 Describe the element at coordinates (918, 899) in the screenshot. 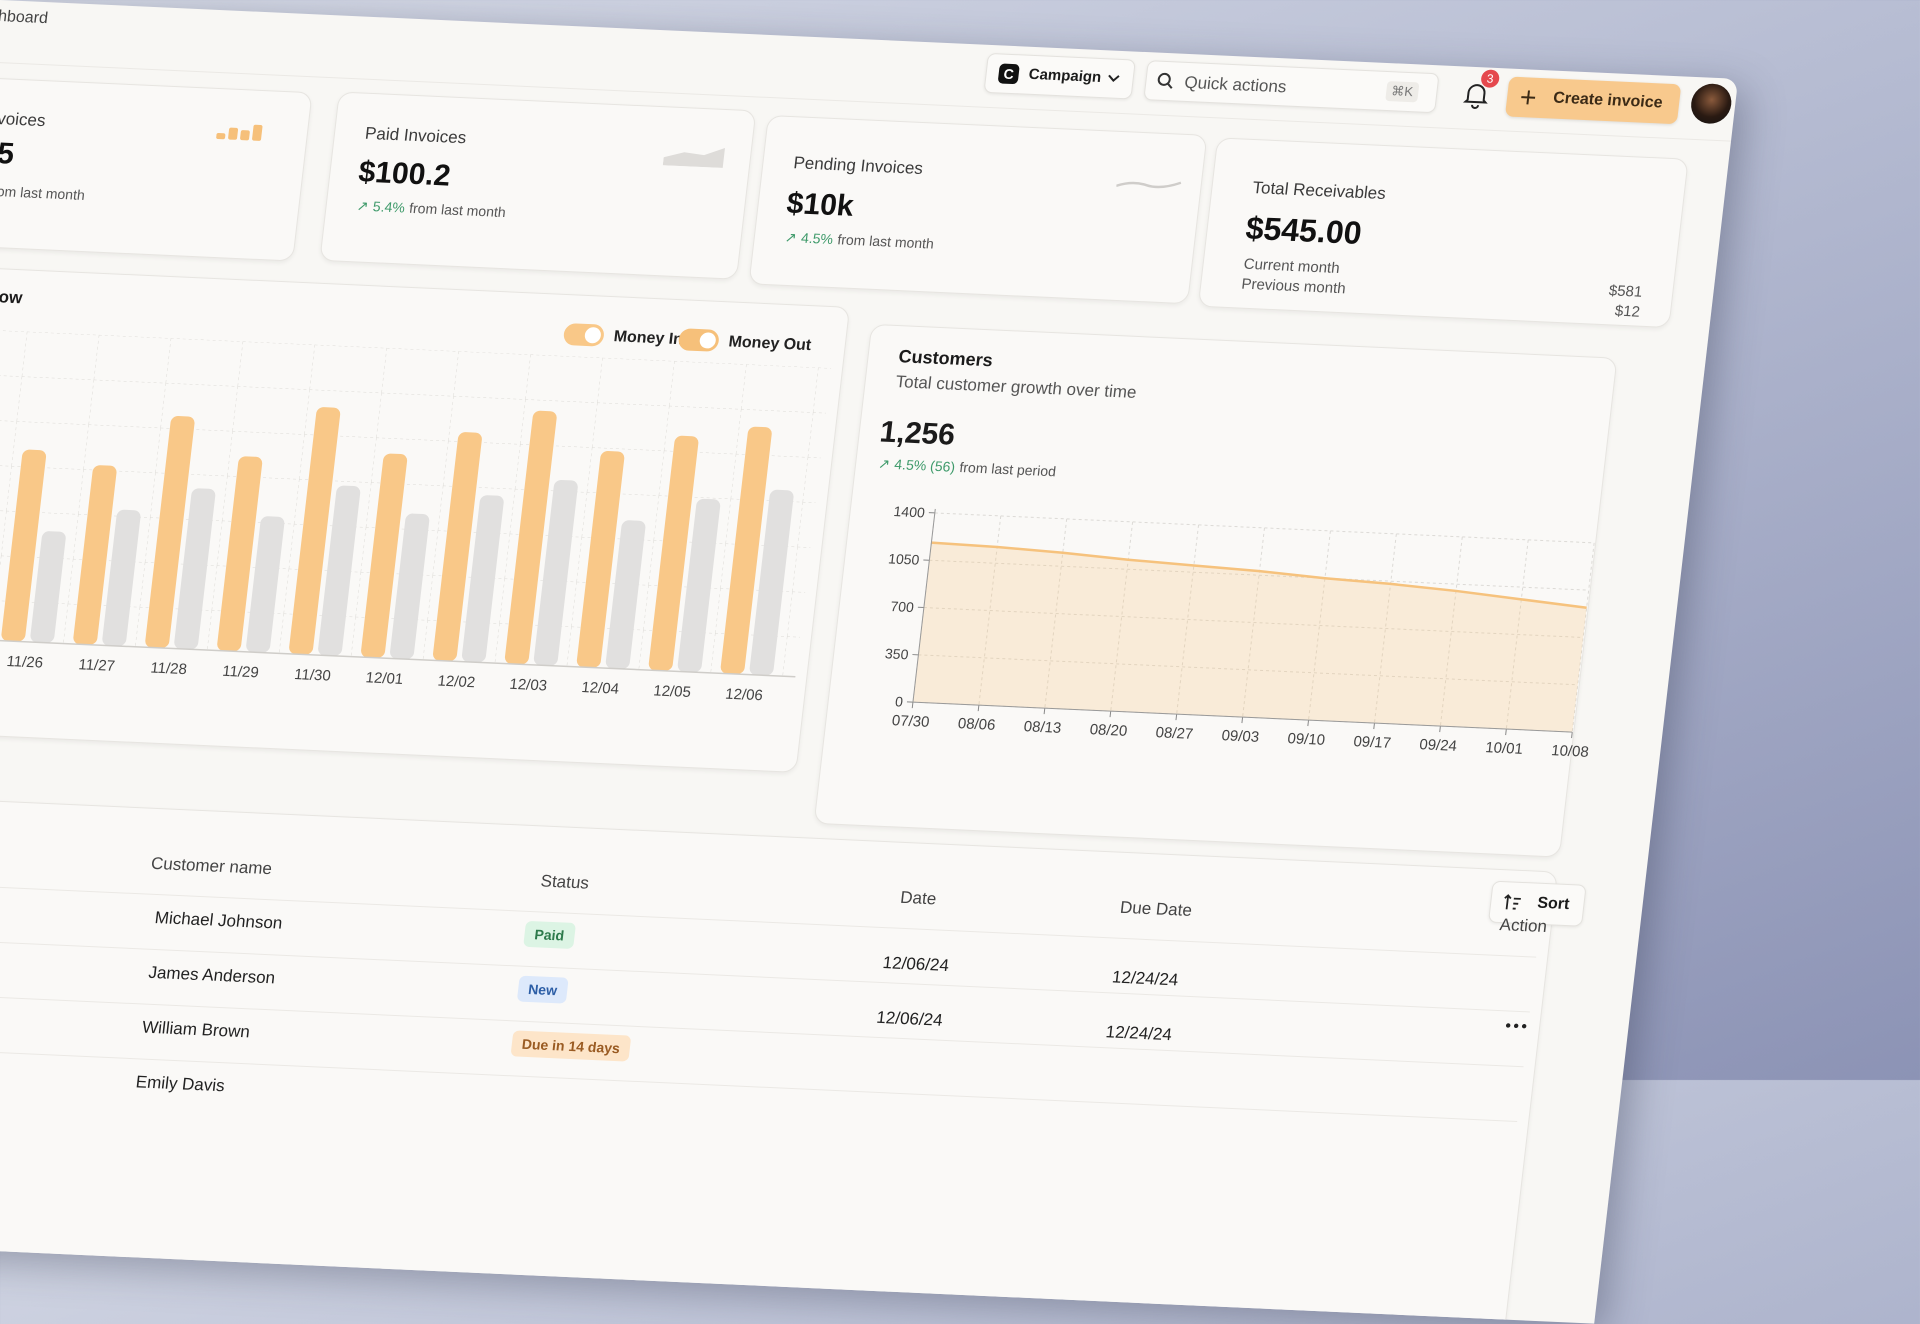

I see `column-header: Date` at that location.